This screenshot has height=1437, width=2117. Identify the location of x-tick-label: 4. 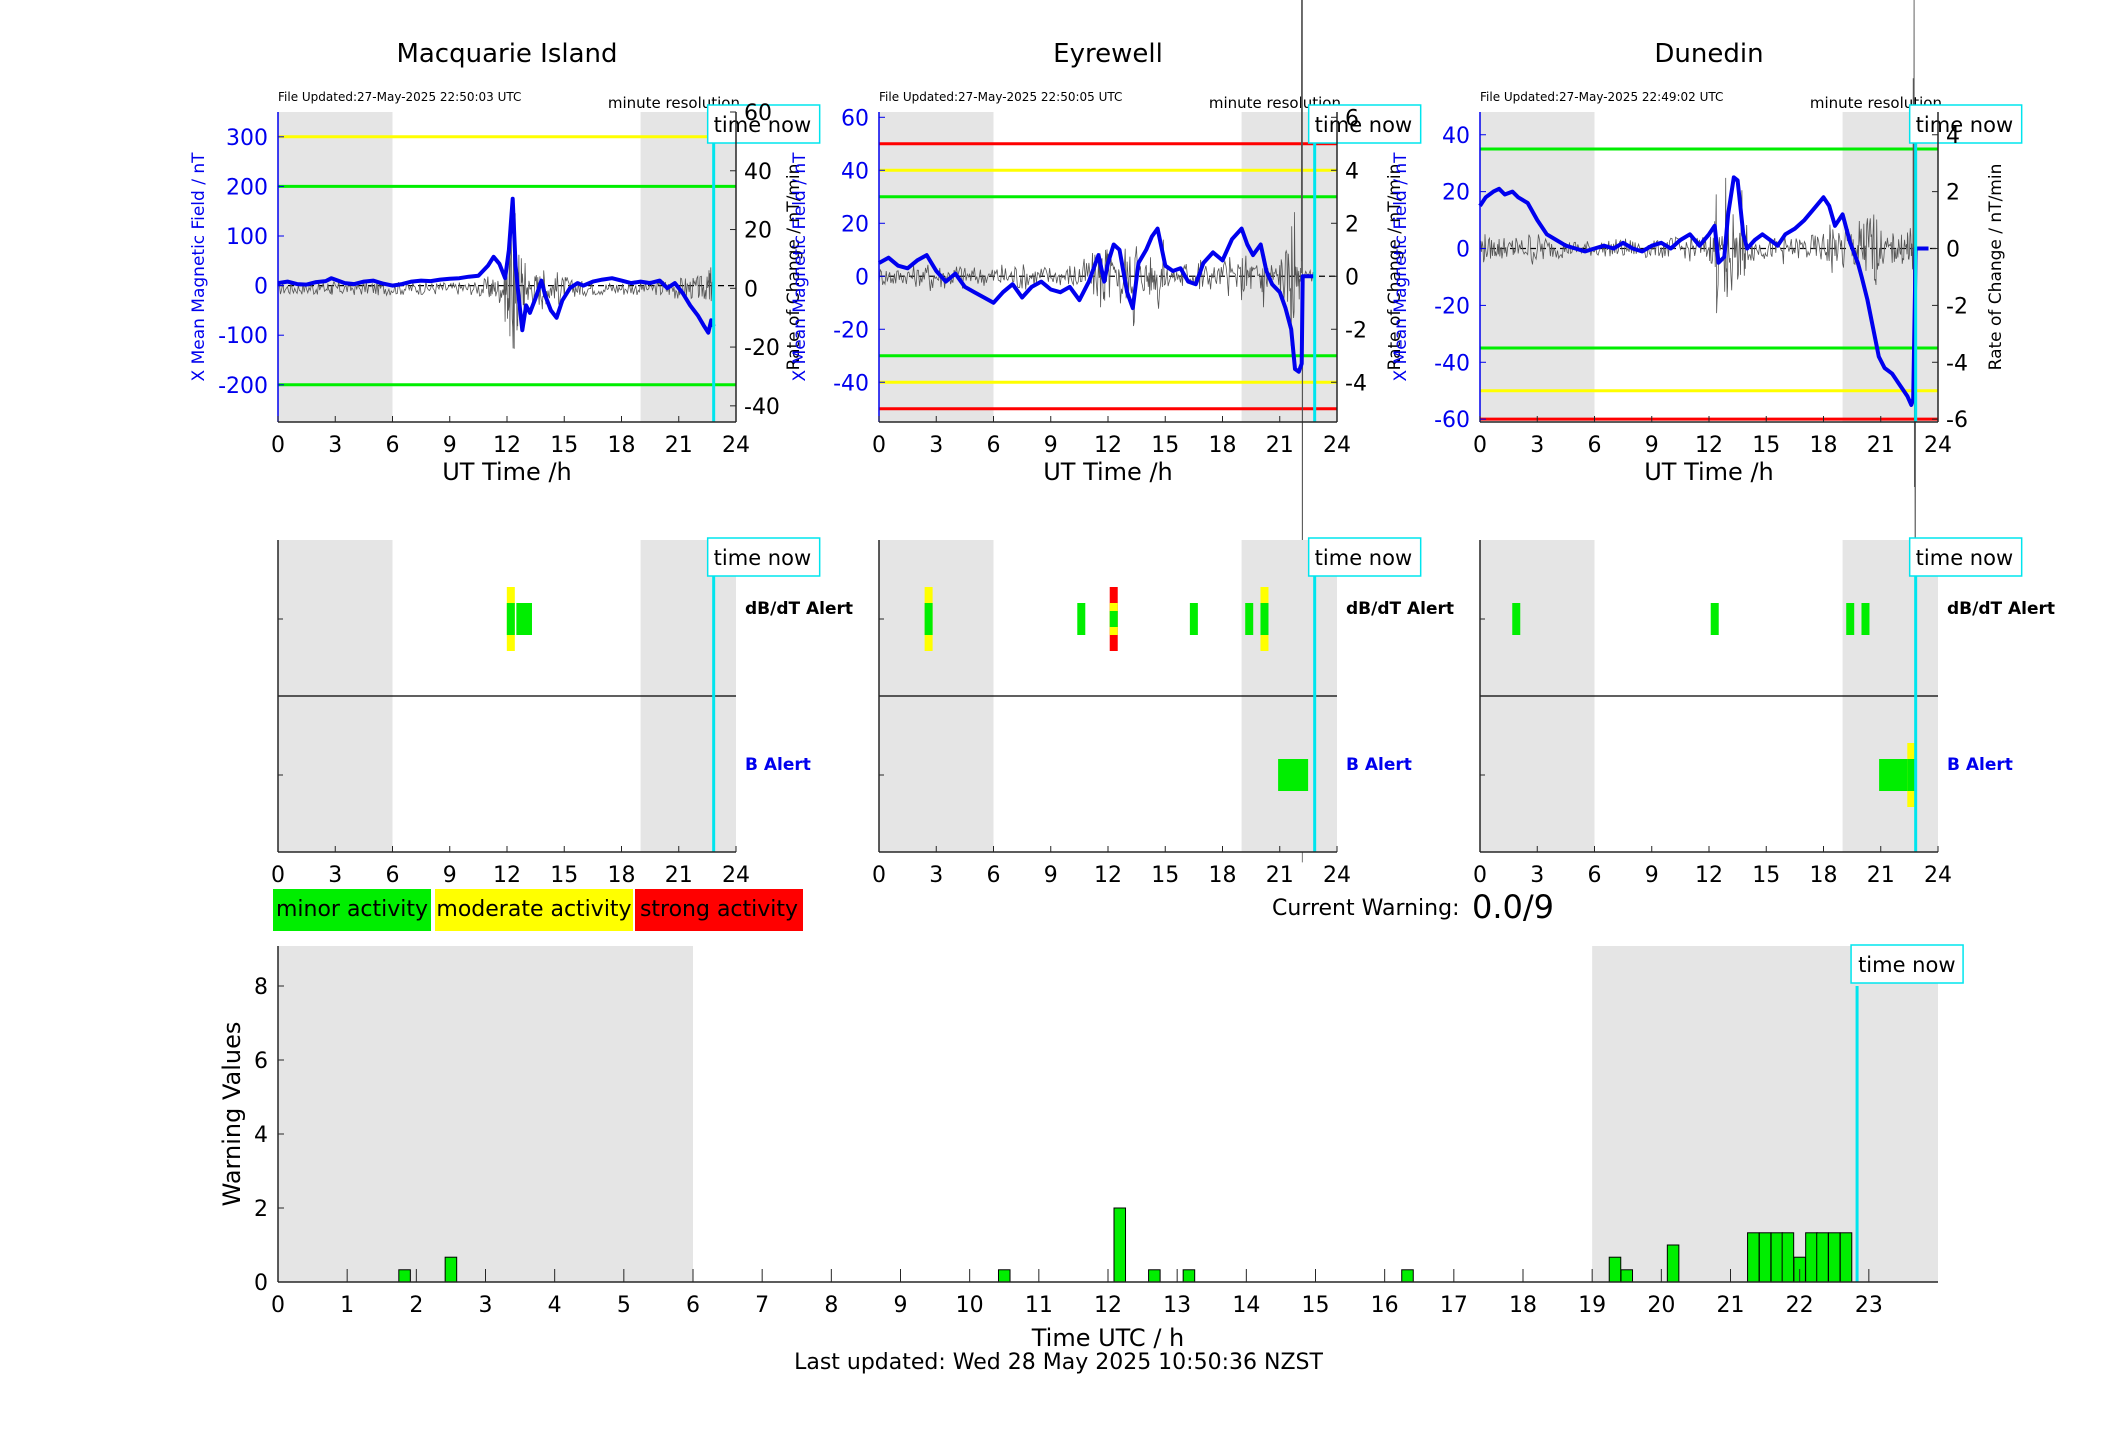
(555, 1305).